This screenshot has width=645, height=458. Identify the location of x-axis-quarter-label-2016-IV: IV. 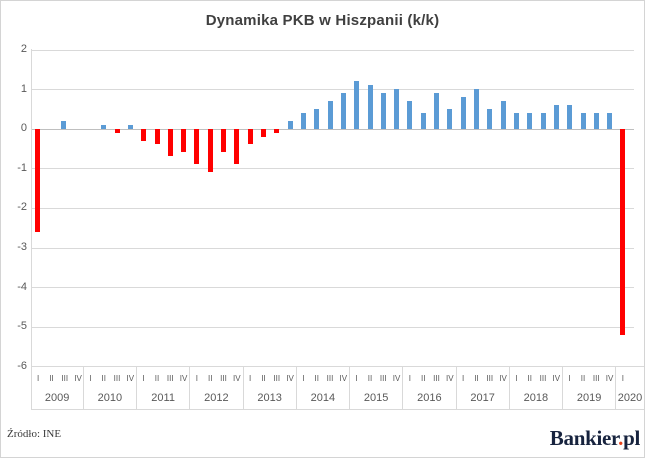
(450, 379).